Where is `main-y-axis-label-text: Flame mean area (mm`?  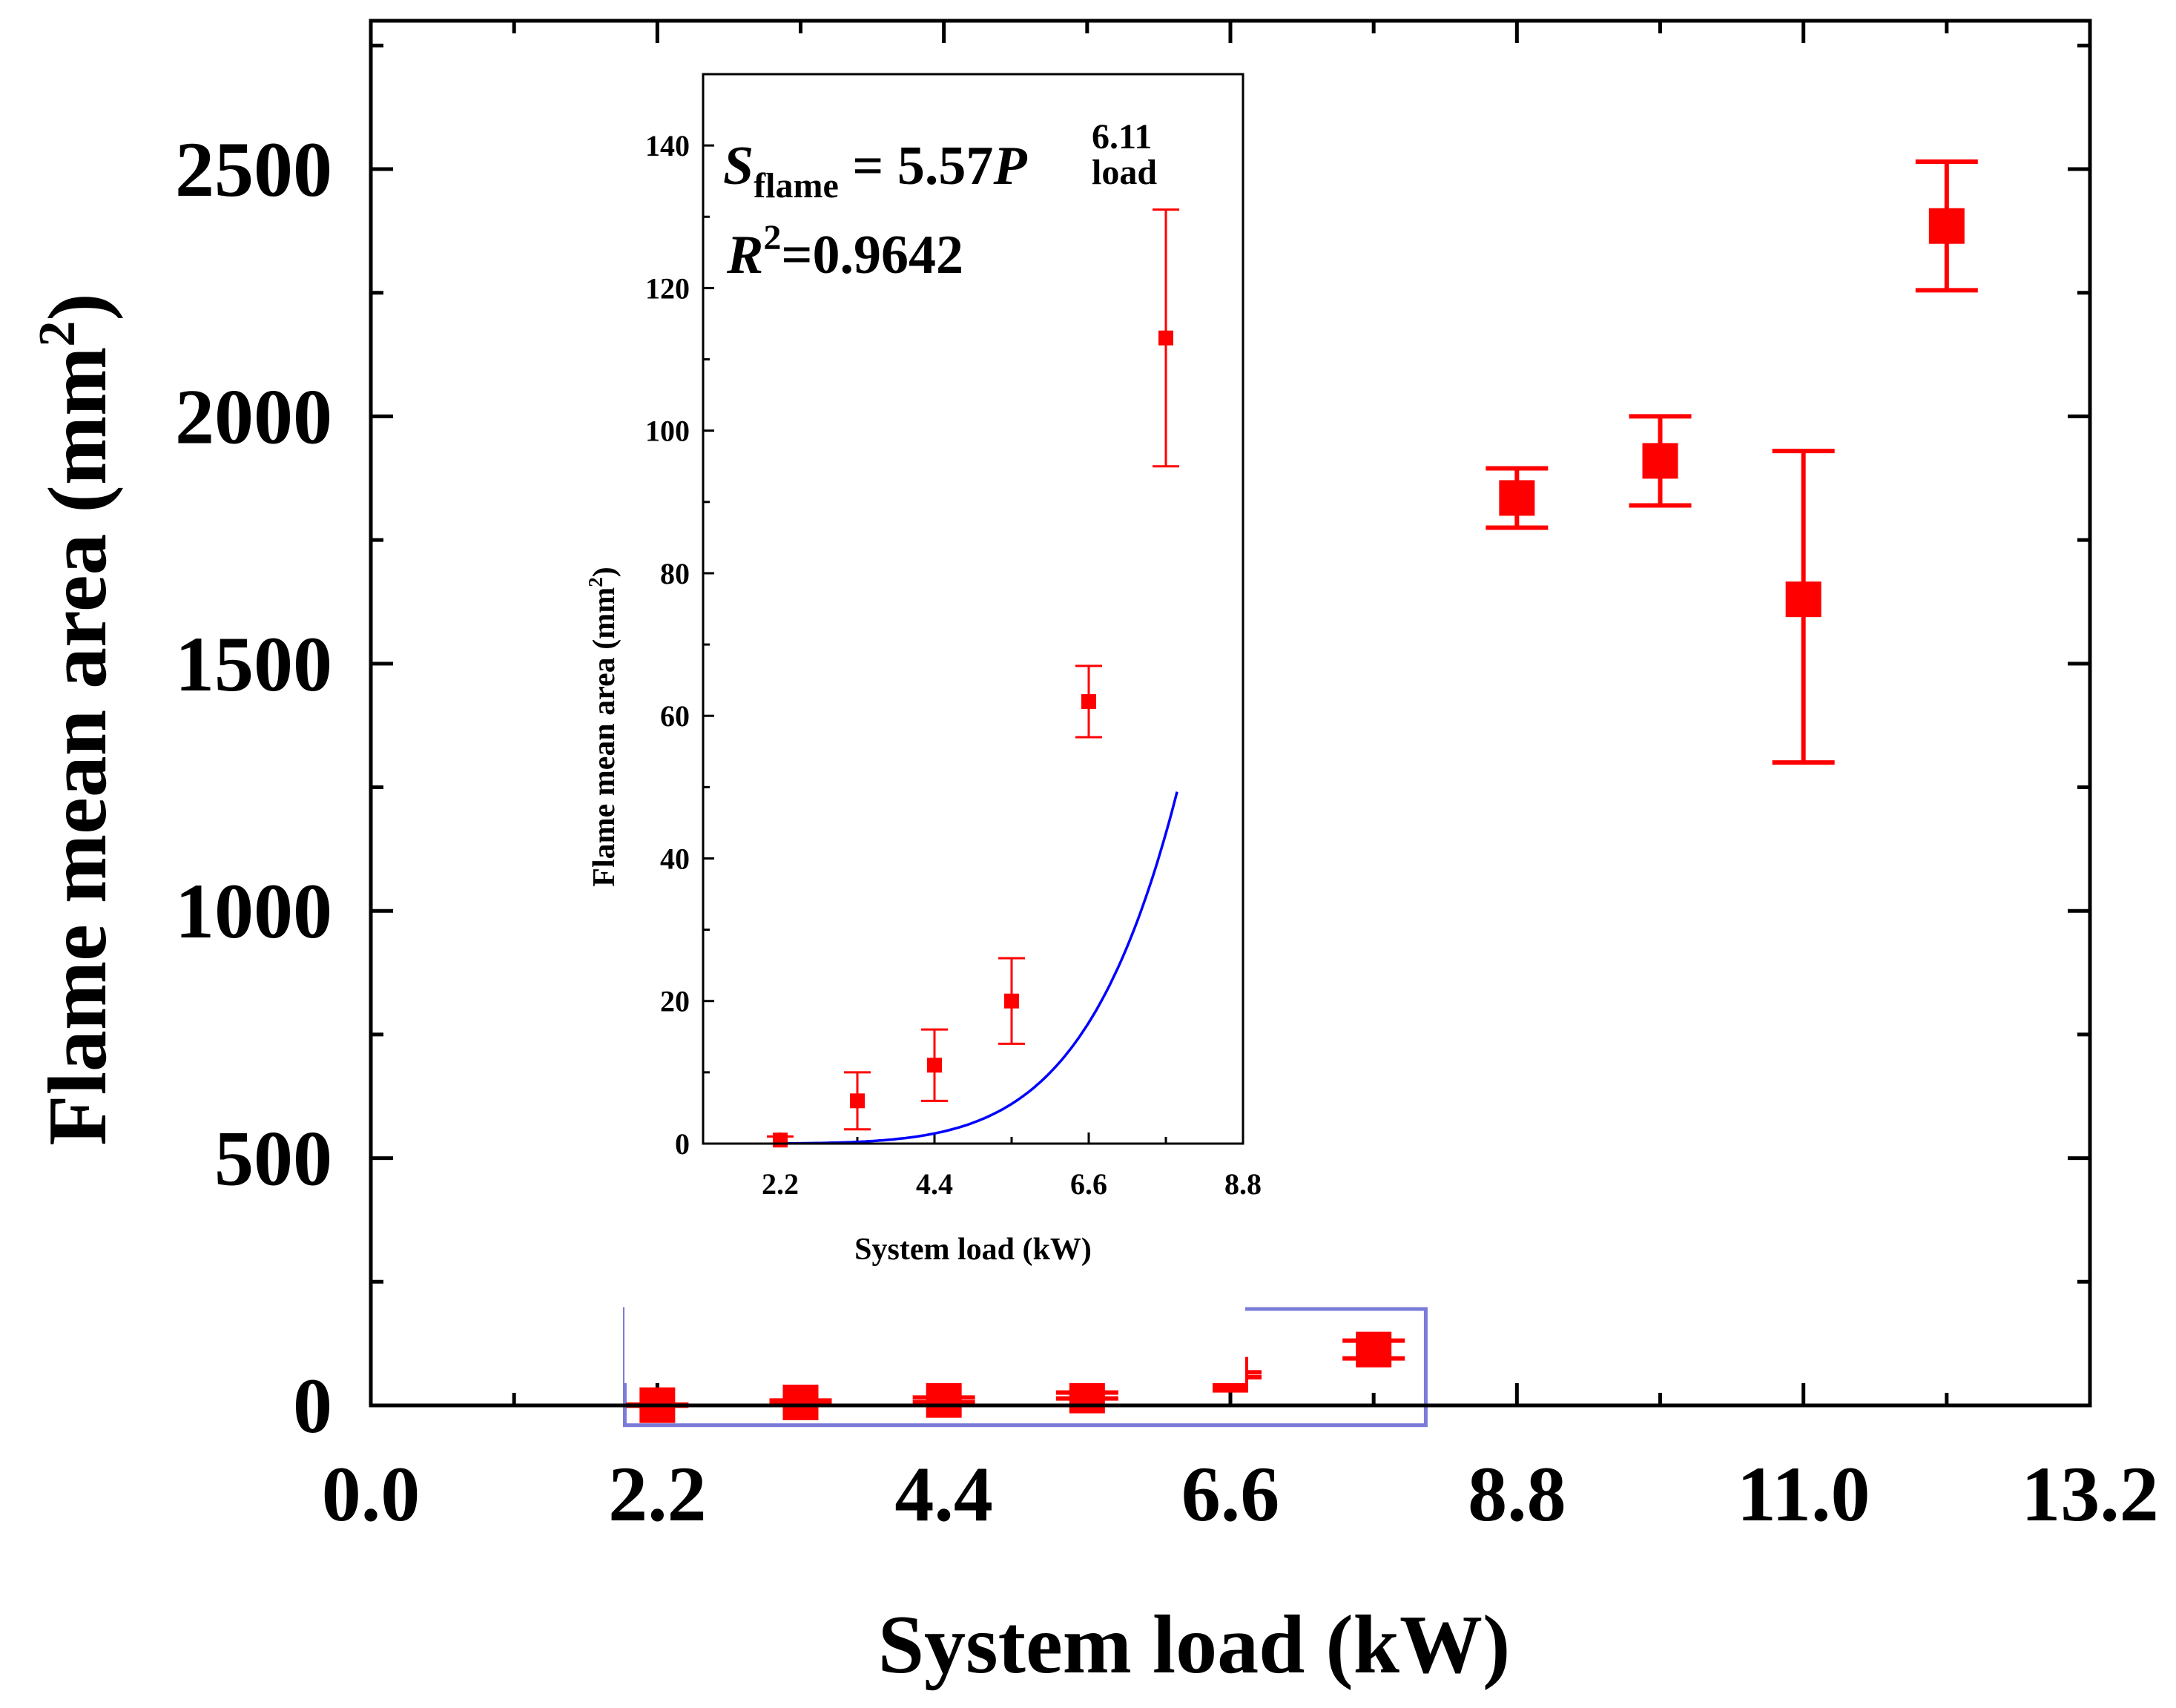 main-y-axis-label-text: Flame mean area (mm is located at coordinates (78, 746).